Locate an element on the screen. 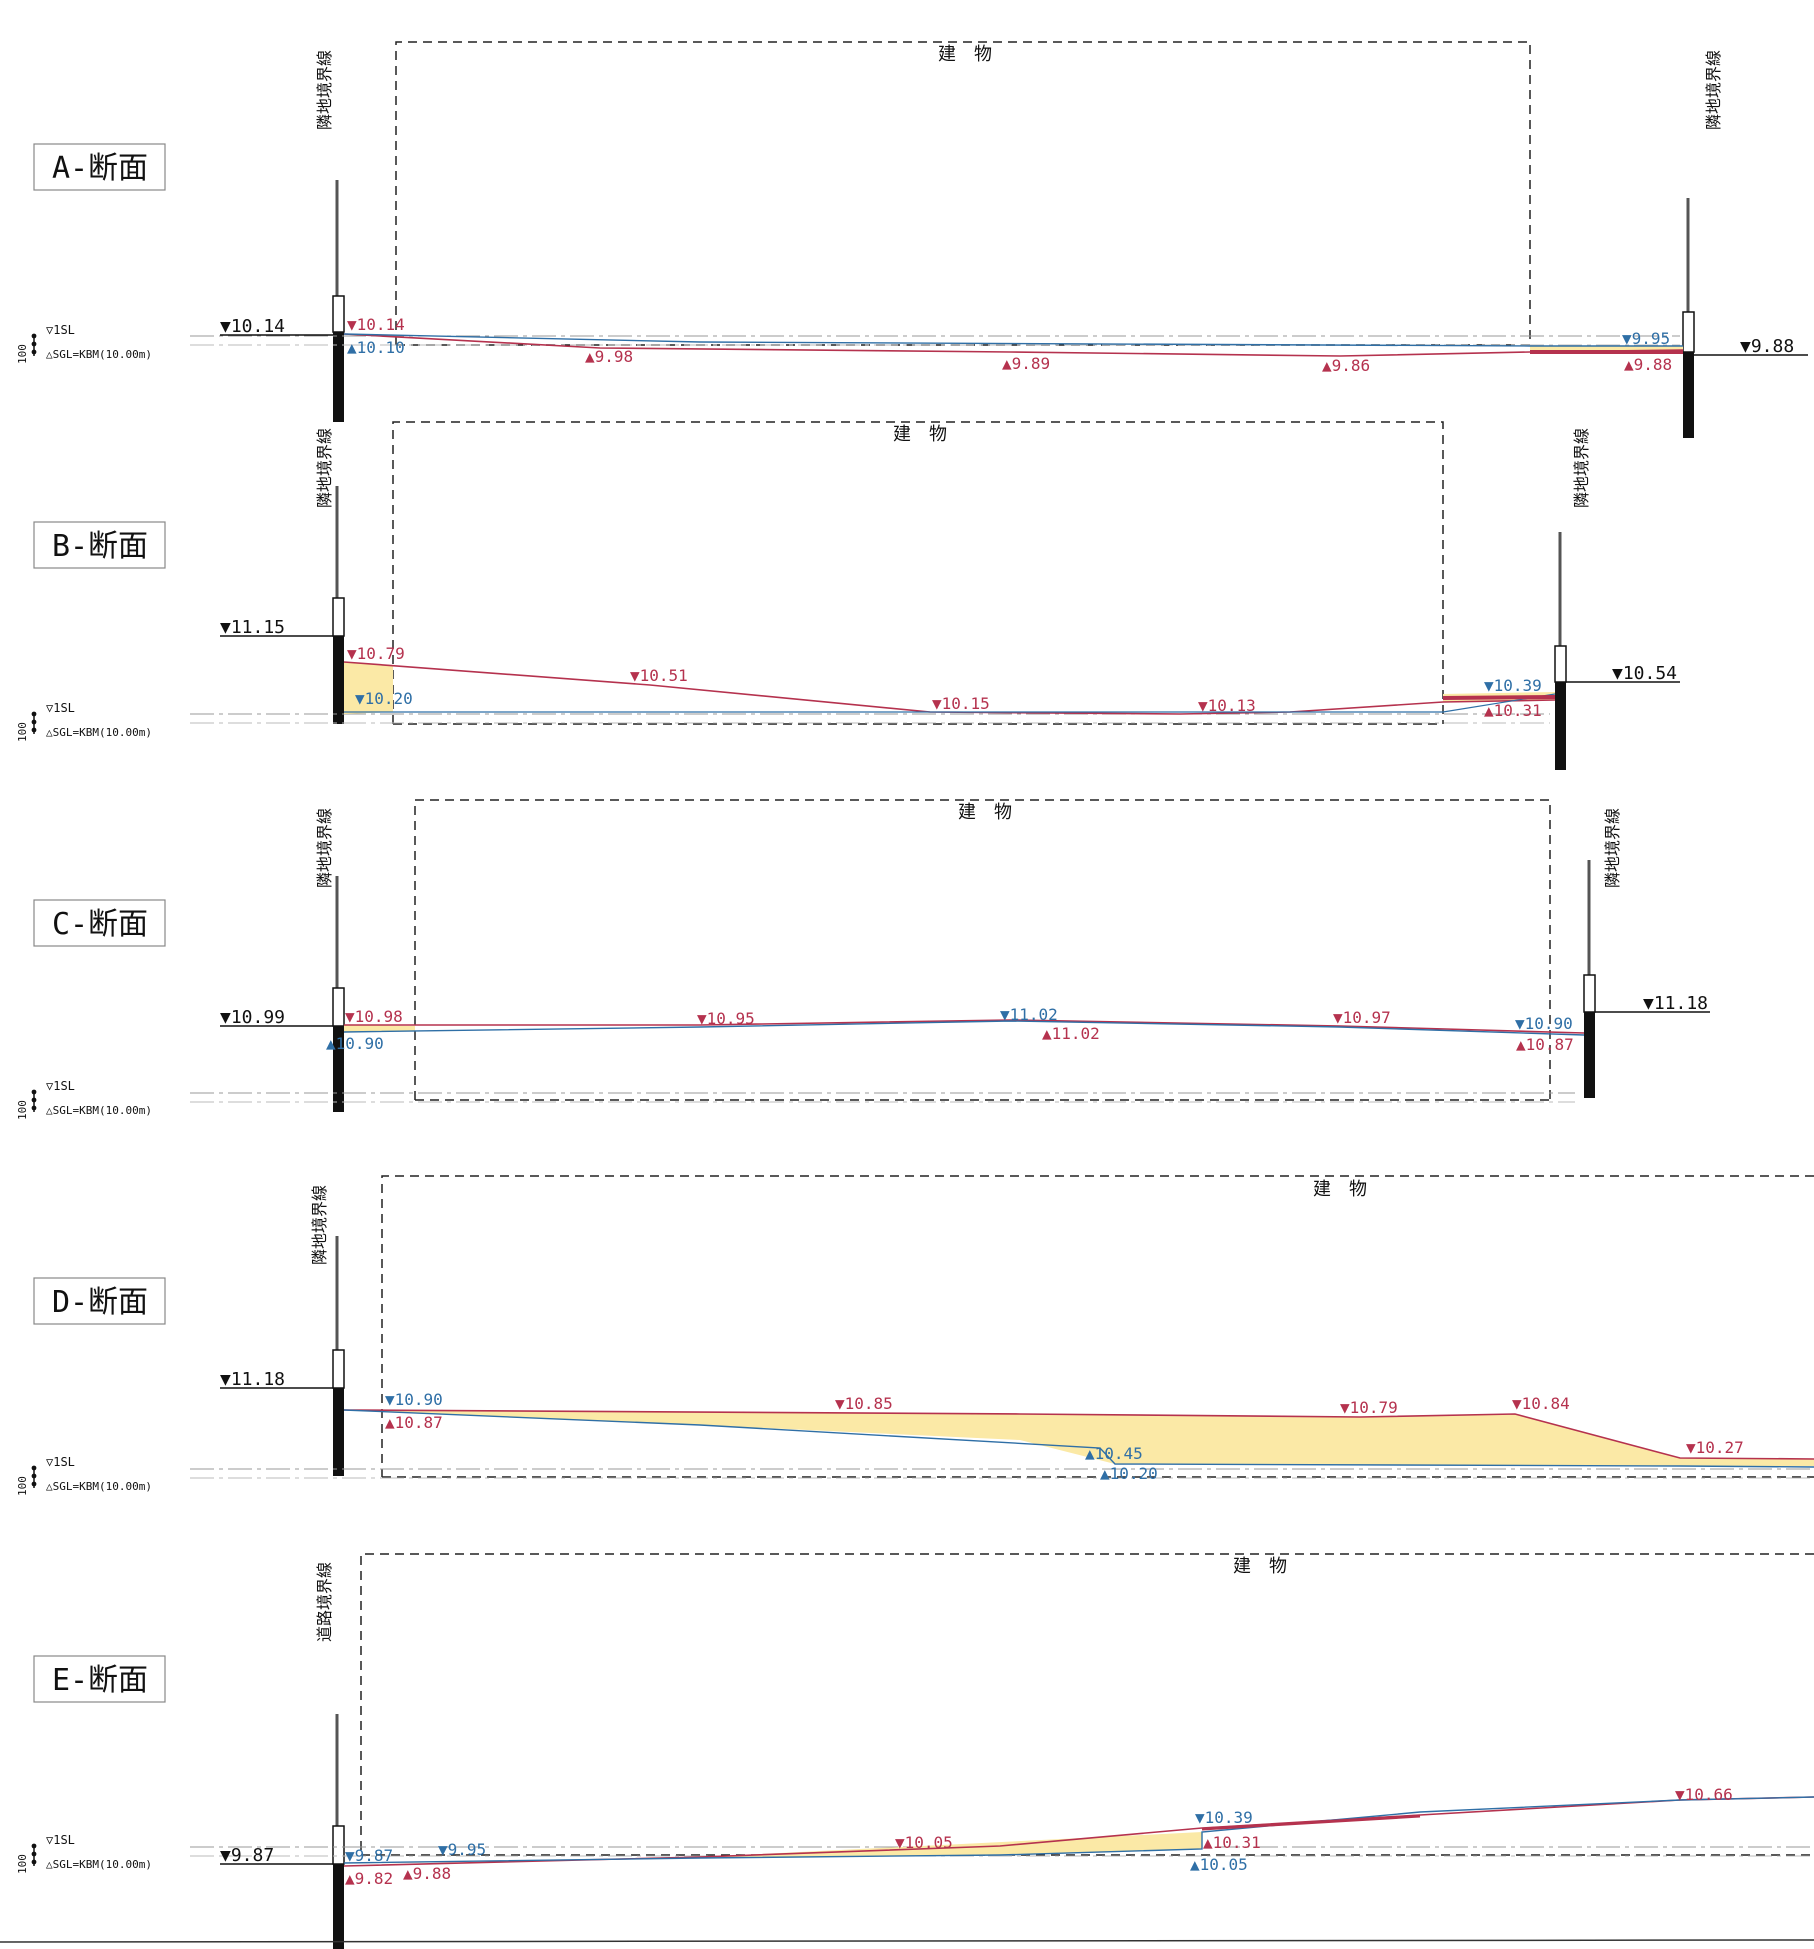  section-title: E-断面 is located at coordinates (100, 1680).